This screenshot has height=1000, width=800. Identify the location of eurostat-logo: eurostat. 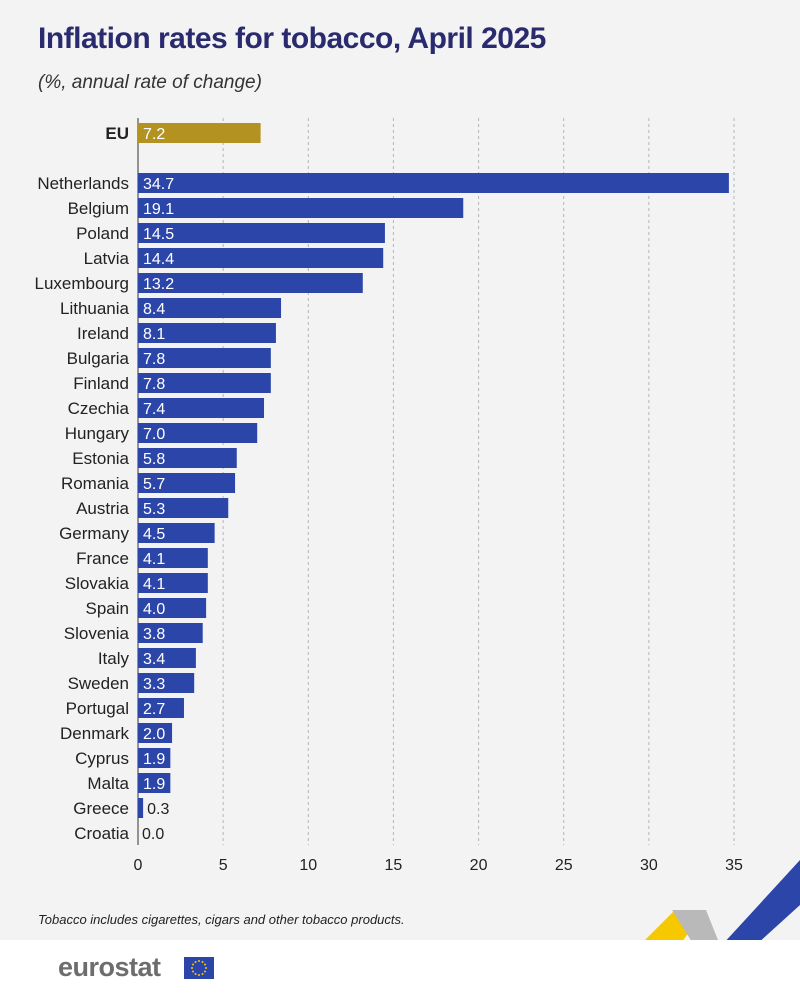
(109, 967).